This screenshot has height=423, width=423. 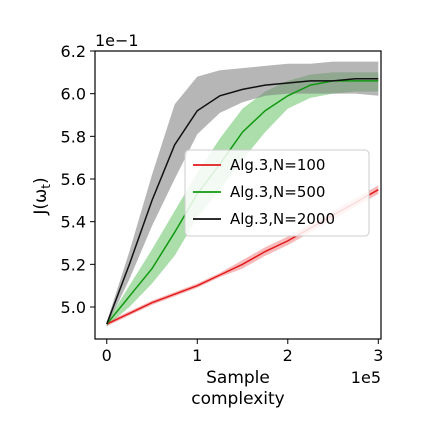 I want to click on y-tick-label: 5.8, so click(x=73, y=136).